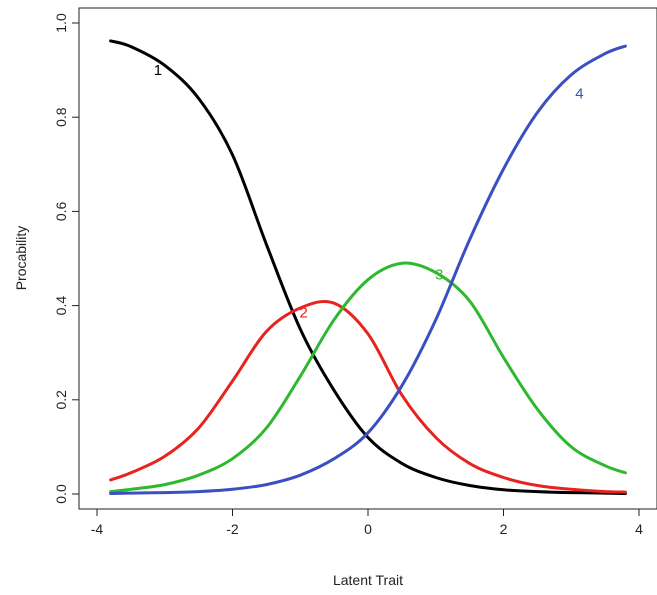  What do you see at coordinates (61, 211) in the screenshot?
I see `y-tick-label: 0.6` at bounding box center [61, 211].